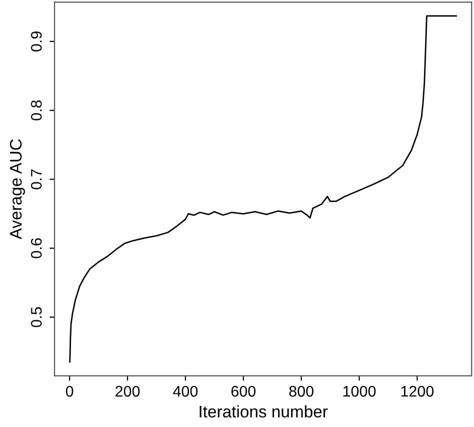 The image size is (474, 427). Describe the element at coordinates (36, 317) in the screenshot. I see `y-tick-label: 0.5` at that location.